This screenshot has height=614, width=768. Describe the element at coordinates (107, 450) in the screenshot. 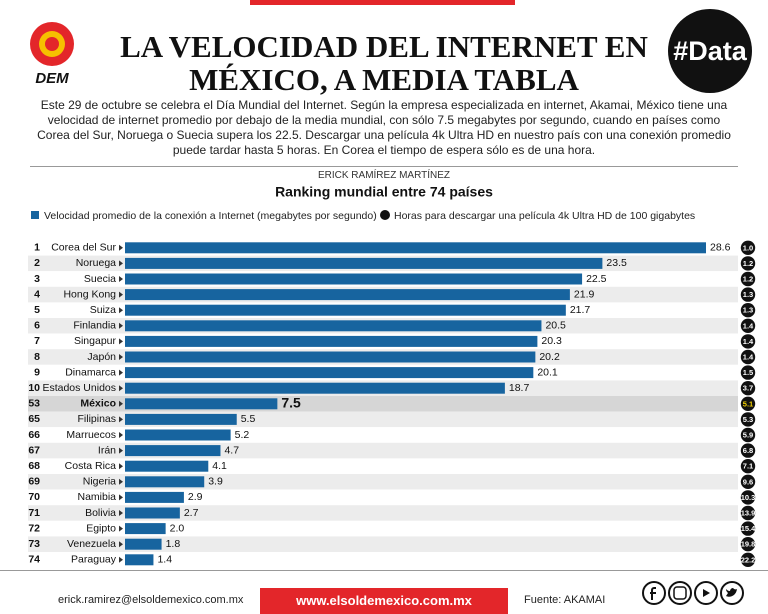

I see `category-label: Irán` at that location.